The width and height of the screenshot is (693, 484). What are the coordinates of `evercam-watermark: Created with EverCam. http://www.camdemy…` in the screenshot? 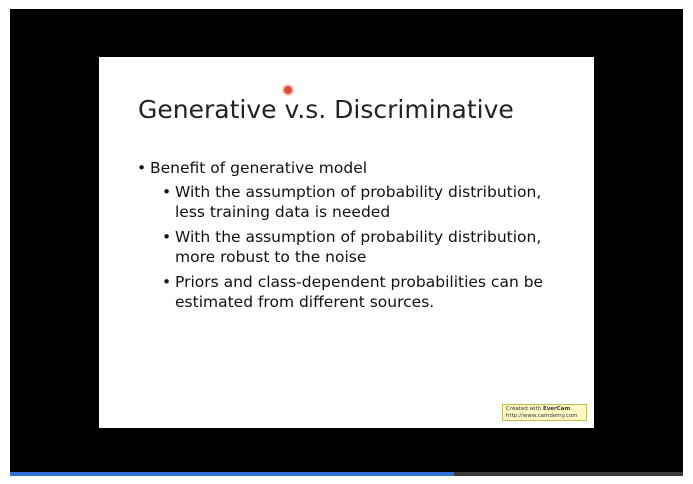 It's located at (544, 412).